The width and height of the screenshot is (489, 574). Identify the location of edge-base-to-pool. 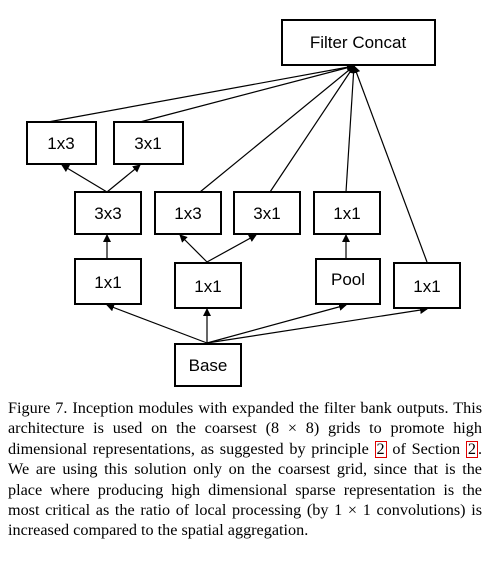
(276, 323).